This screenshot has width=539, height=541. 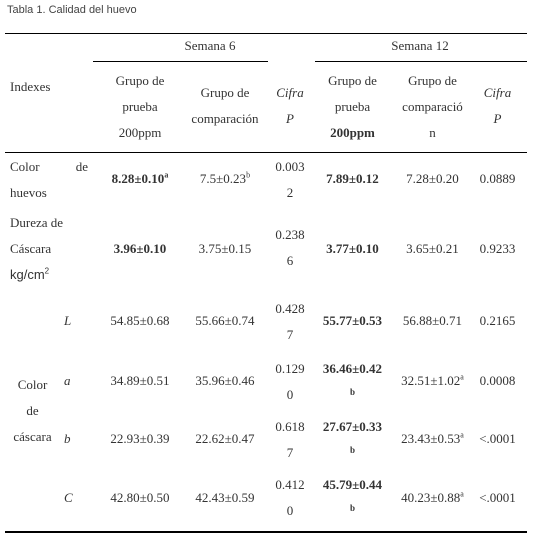 I want to click on hardness-test-w12: 3.77±0.10, so click(x=352, y=248).